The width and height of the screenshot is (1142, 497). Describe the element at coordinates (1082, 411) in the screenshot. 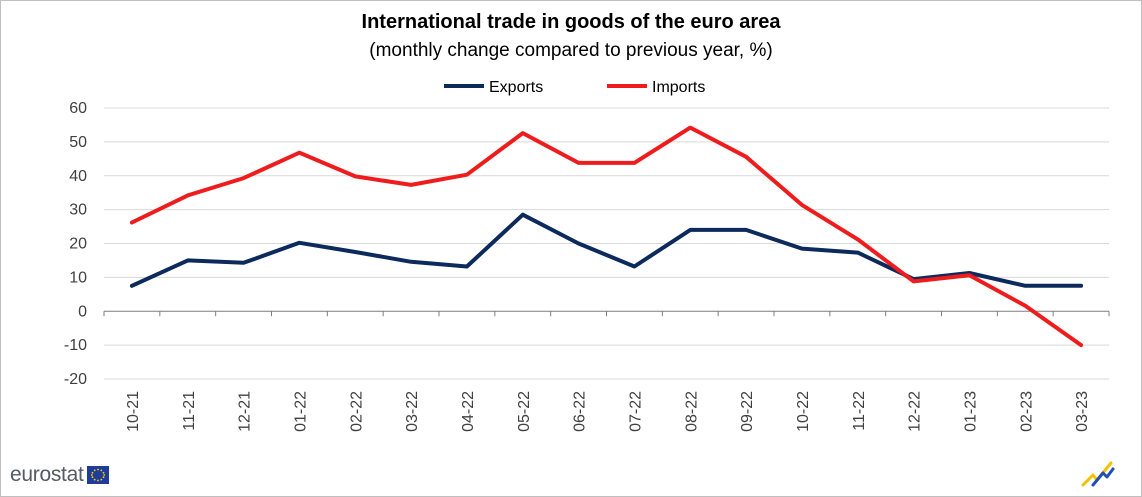

I see `x-tick-label: 03-23` at that location.